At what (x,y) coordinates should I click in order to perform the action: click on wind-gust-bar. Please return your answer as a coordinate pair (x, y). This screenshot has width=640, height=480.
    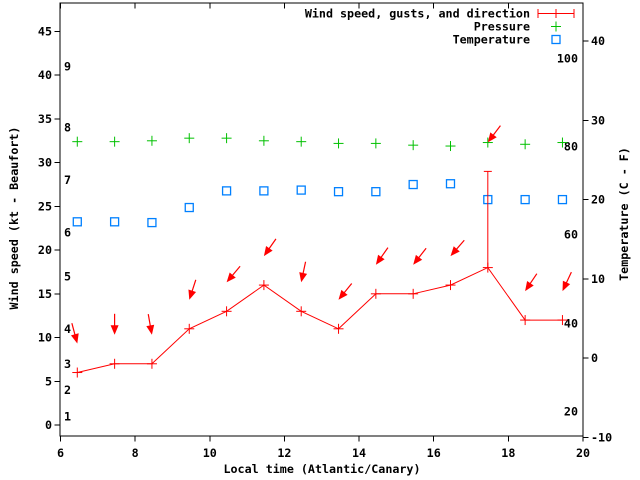
    Looking at the image, I should click on (487, 219).